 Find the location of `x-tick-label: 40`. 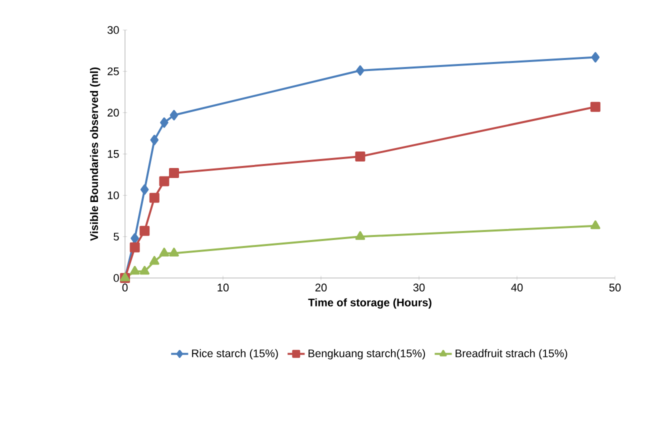

x-tick-label: 40 is located at coordinates (517, 288).